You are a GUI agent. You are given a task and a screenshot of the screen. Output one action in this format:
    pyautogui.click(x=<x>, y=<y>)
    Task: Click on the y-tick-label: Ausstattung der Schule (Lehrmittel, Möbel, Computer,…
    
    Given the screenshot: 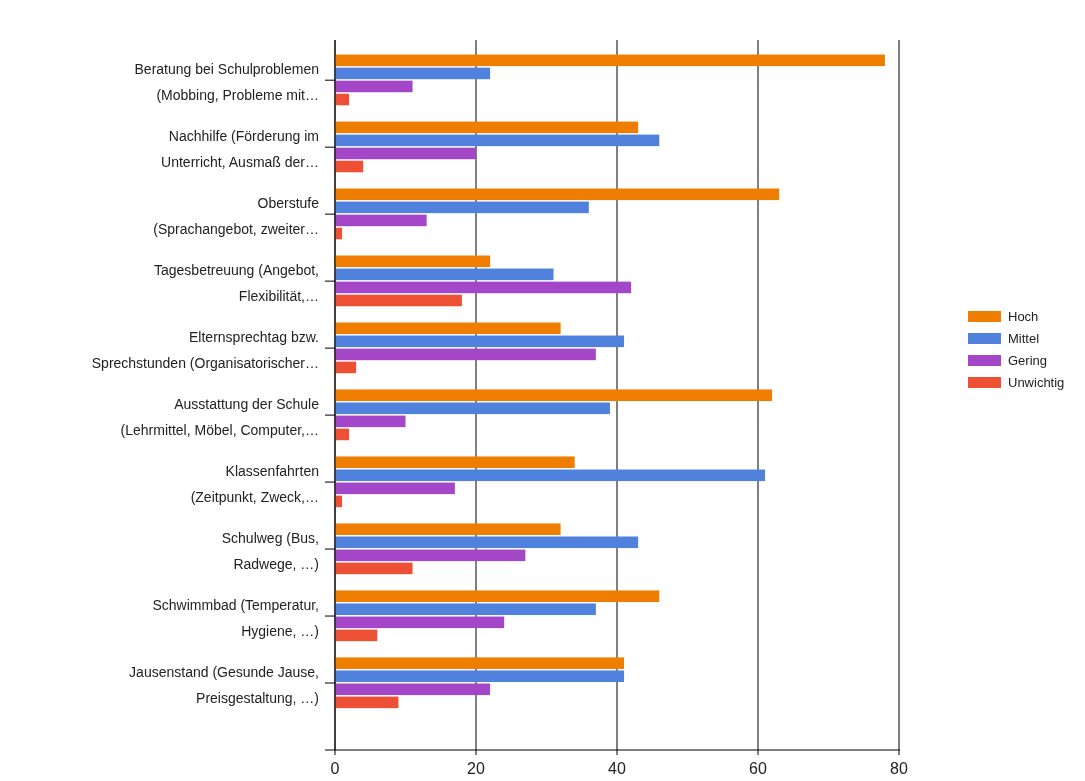 What is the action you would take?
    pyautogui.click(x=220, y=417)
    